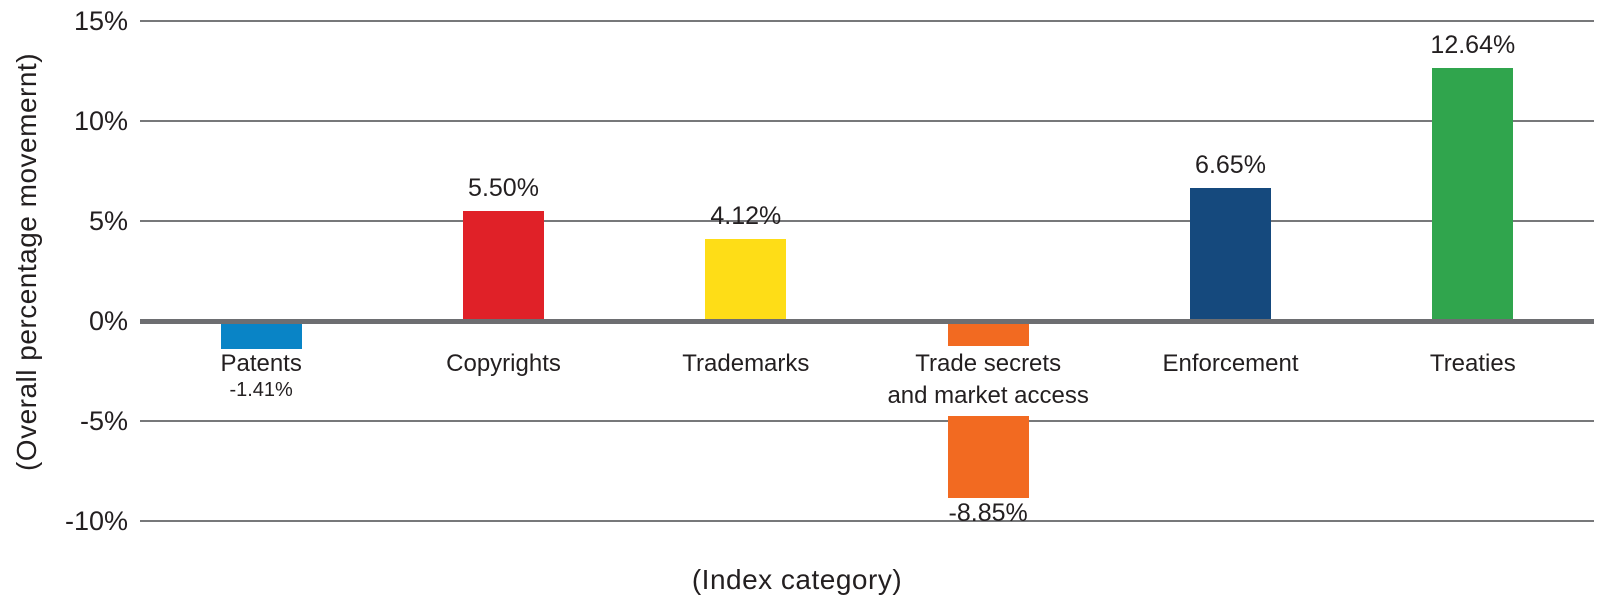 The image size is (1607, 605). Describe the element at coordinates (988, 363) in the screenshot. I see `category-label-line: Trade secrets` at that location.